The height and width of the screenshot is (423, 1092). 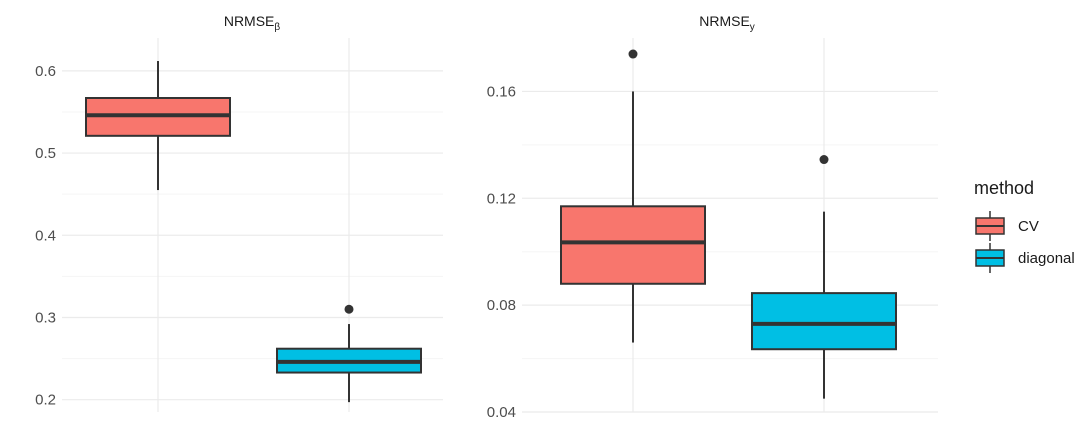 What do you see at coordinates (990, 226) in the screenshot?
I see `legend-key-cv` at bounding box center [990, 226].